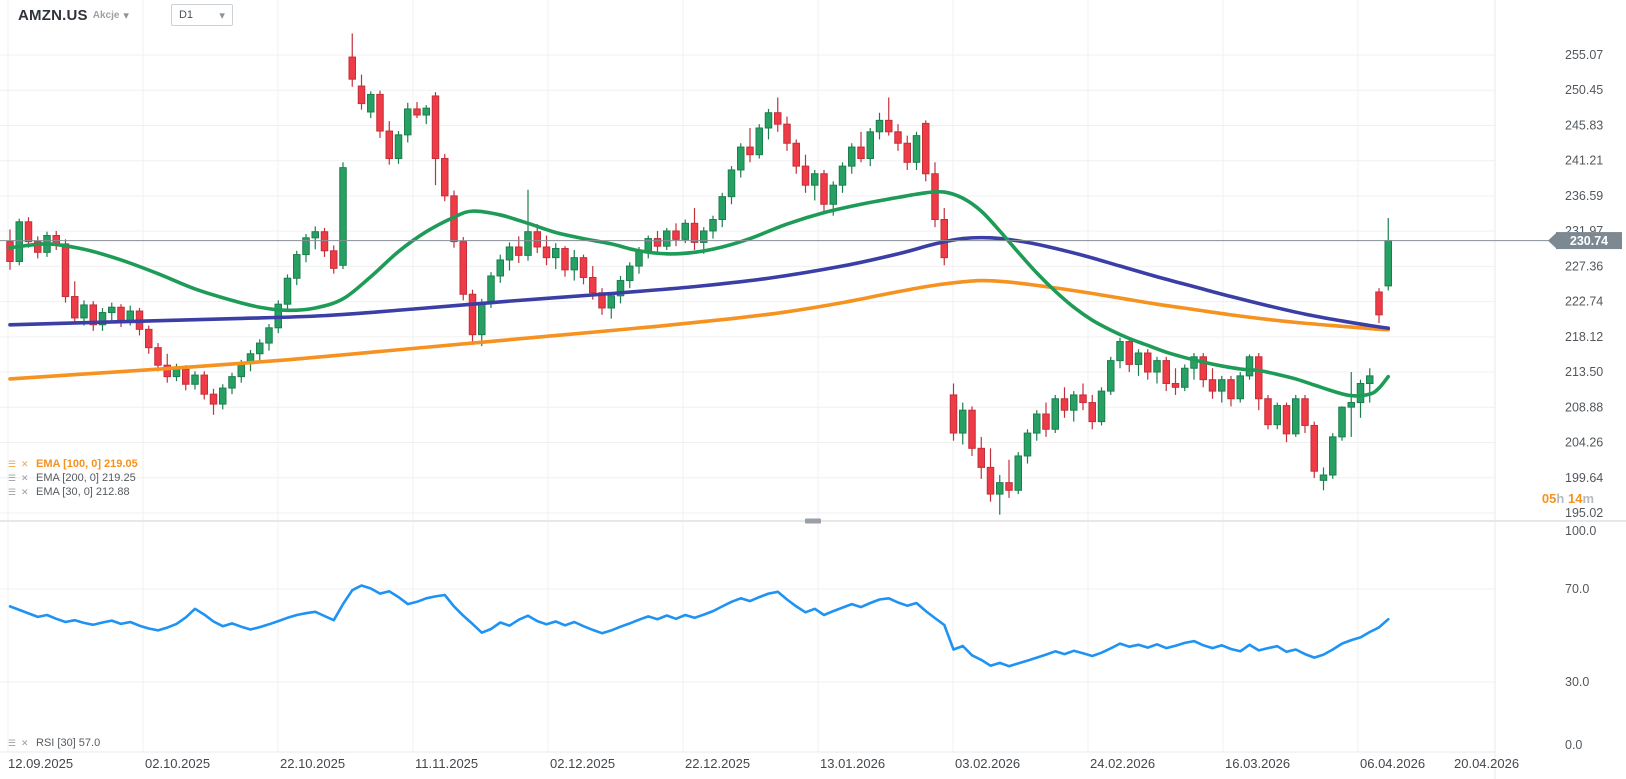 The width and height of the screenshot is (1626, 779). I want to click on date-label: 12.09.2025, so click(40, 763).